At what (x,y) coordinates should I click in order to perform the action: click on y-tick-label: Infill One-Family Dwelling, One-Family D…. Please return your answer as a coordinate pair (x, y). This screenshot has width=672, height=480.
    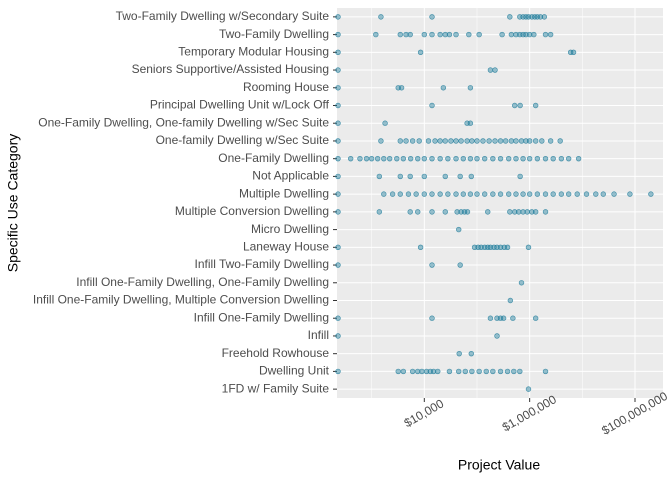
    Looking at the image, I should click on (202, 282).